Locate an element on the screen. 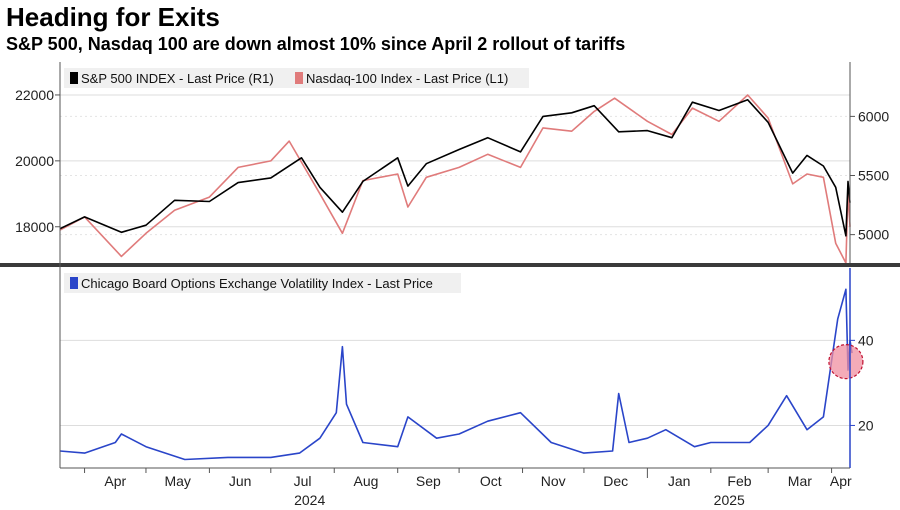 The width and height of the screenshot is (900, 510). x-tick-label: Oct is located at coordinates (491, 481).